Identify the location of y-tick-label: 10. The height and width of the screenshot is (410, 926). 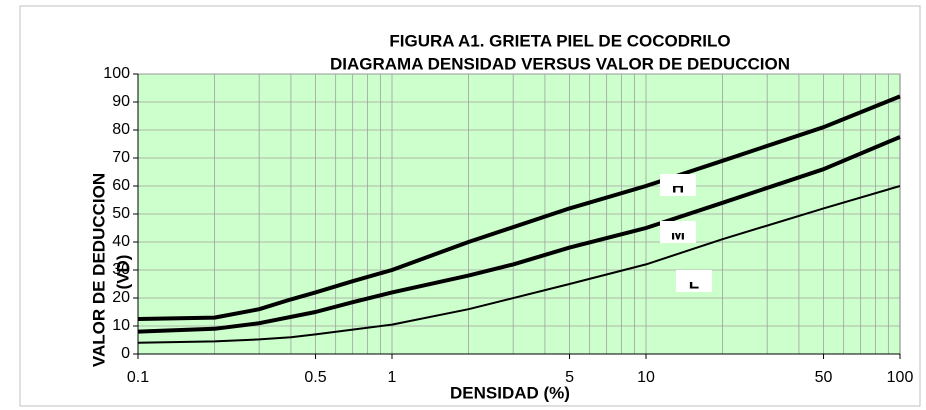
(121, 325).